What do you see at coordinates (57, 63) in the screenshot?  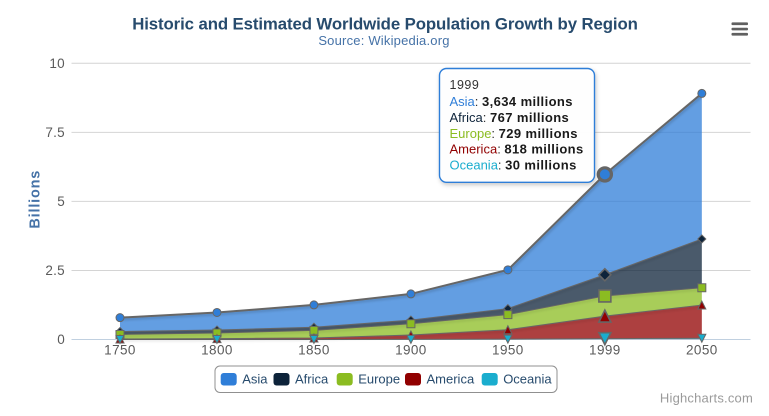 I see `svg-text: 10` at bounding box center [57, 63].